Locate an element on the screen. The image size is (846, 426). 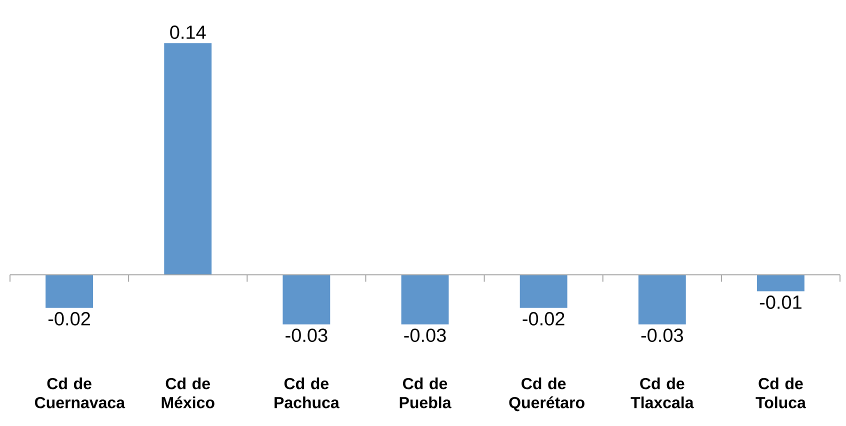
x-tick-label: Cd de Tlaxcala is located at coordinates (662, 393).